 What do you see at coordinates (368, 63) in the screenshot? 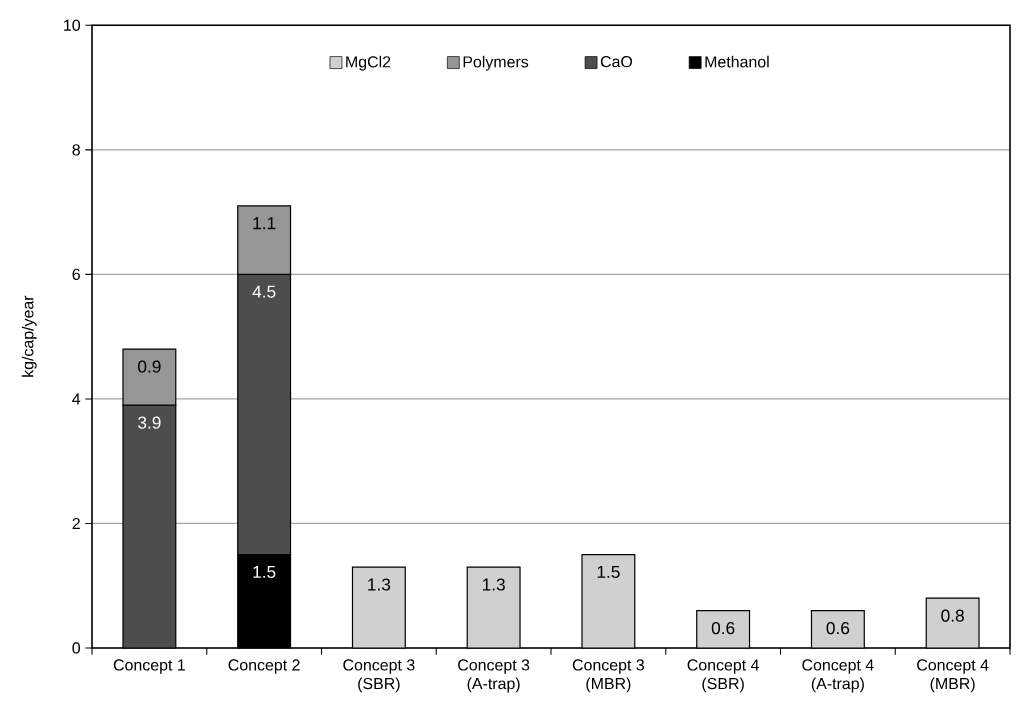
I see `legend-label: MgCl2` at bounding box center [368, 63].